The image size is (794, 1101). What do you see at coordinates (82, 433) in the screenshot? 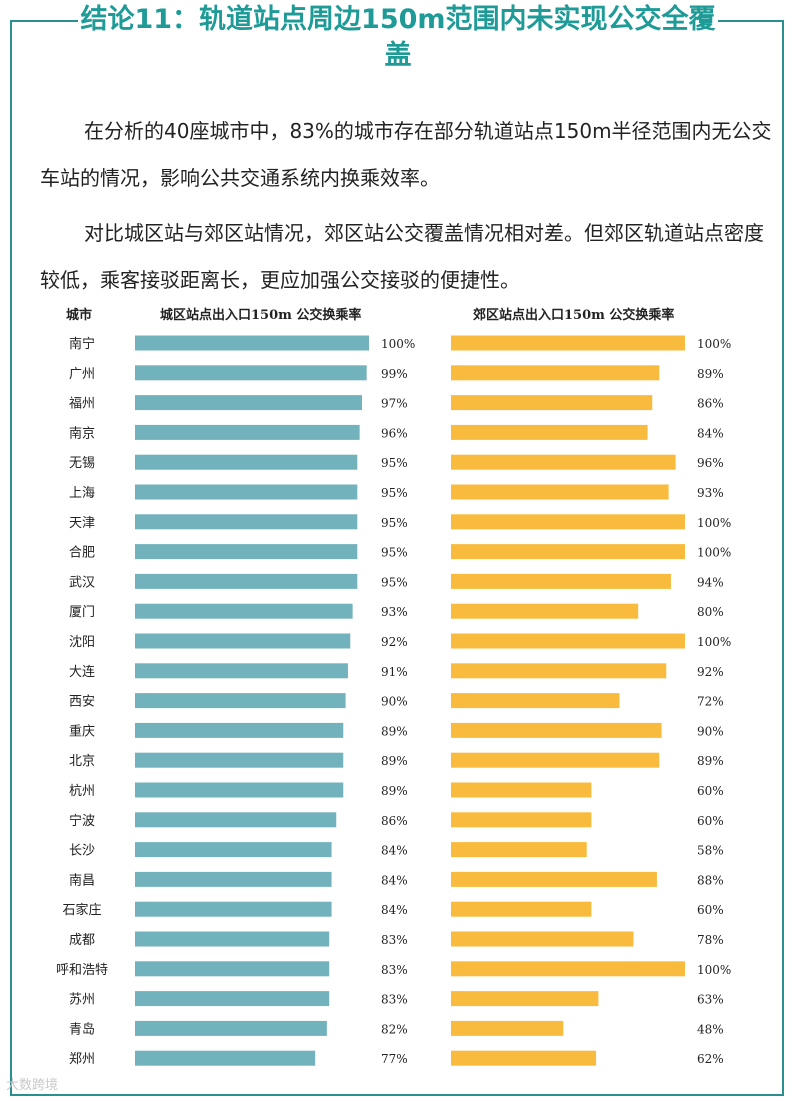
I see `city-label: 南京` at bounding box center [82, 433].